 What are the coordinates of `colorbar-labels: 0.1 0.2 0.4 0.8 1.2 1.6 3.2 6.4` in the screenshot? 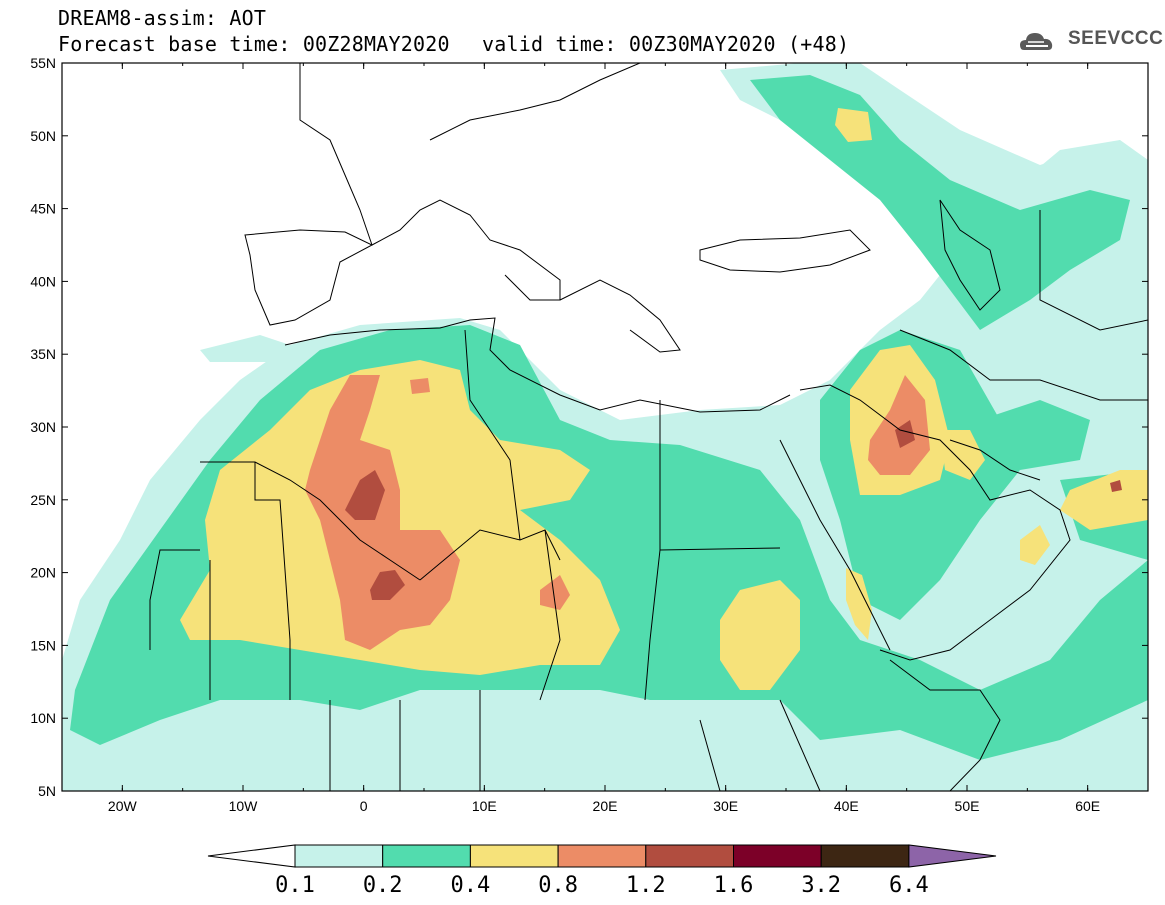 It's located at (602, 885).